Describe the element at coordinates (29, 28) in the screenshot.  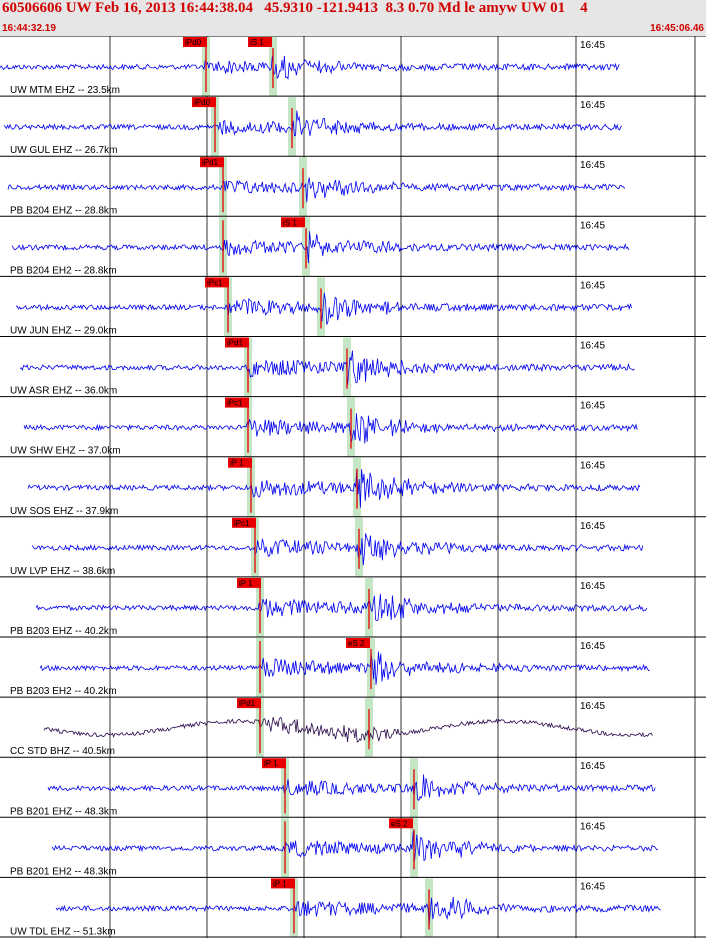
I see `start-time: 16:44:32.19` at that location.